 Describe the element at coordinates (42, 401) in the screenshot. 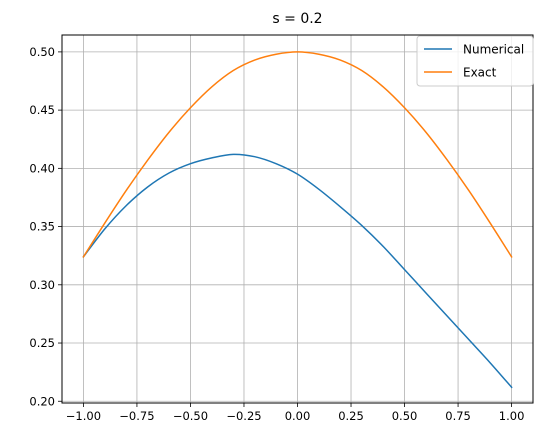

I see `y-tick-label: 0.20` at that location.